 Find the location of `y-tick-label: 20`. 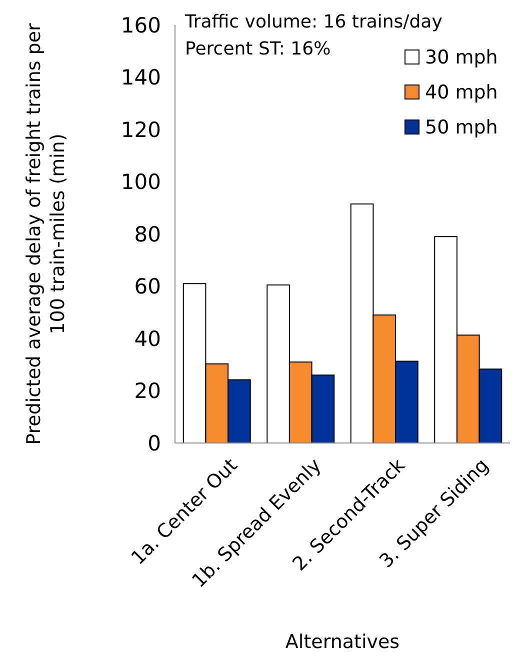

y-tick-label: 20 is located at coordinates (147, 391).